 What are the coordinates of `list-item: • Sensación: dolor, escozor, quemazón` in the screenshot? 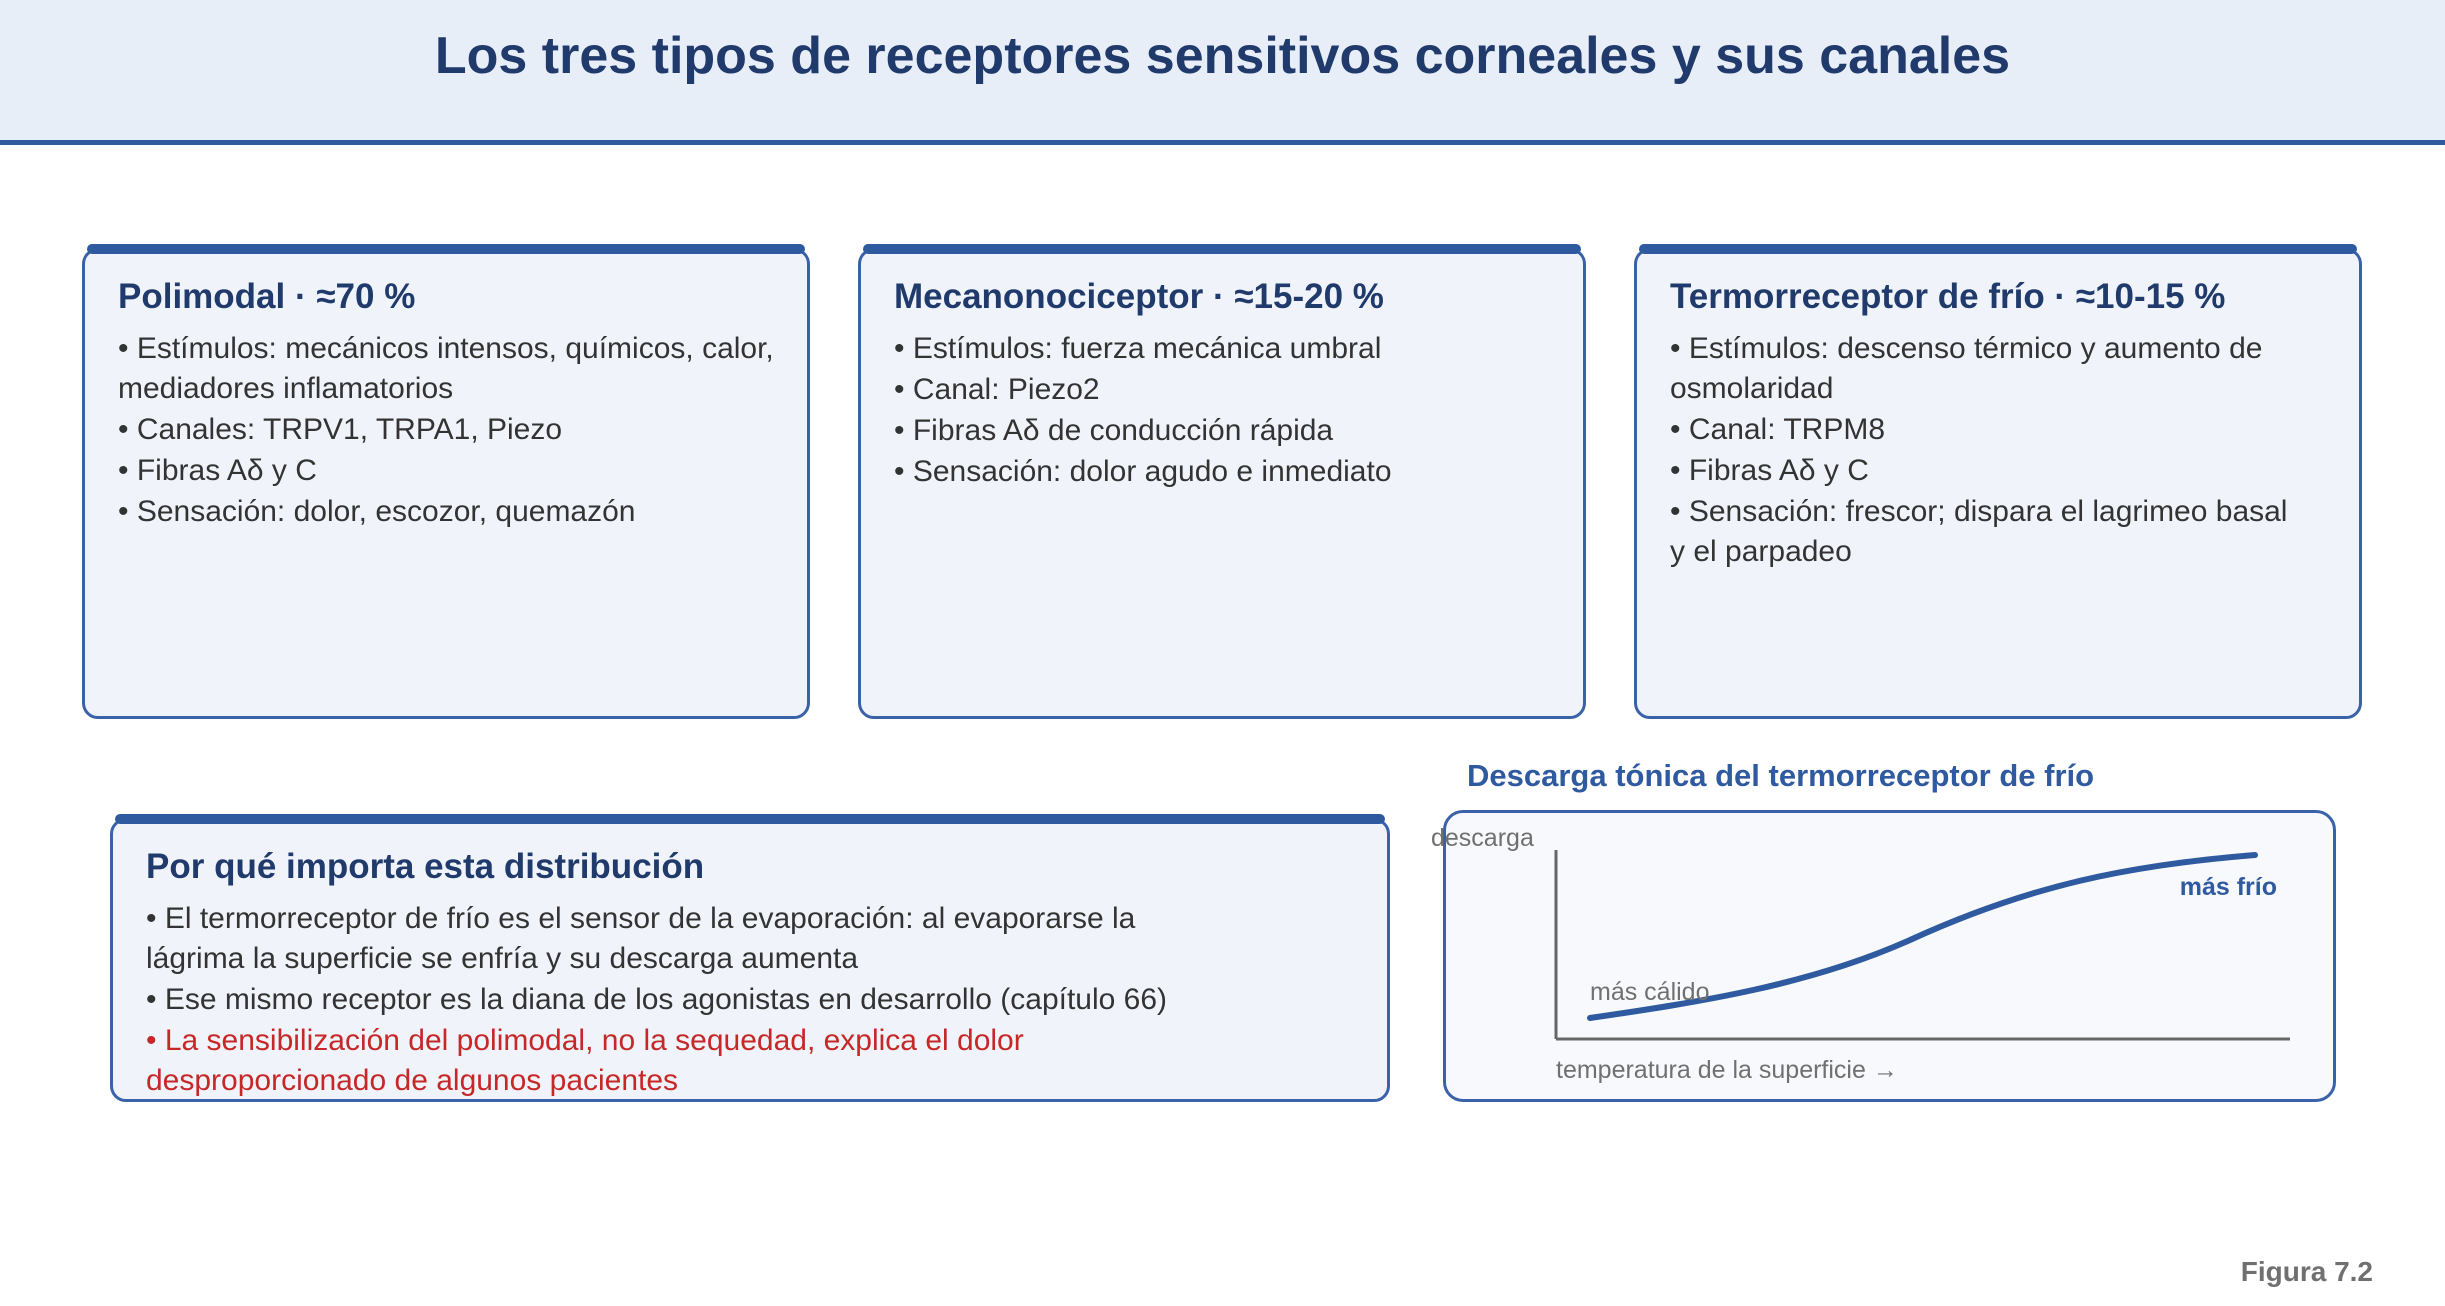 It's located at (377, 511).